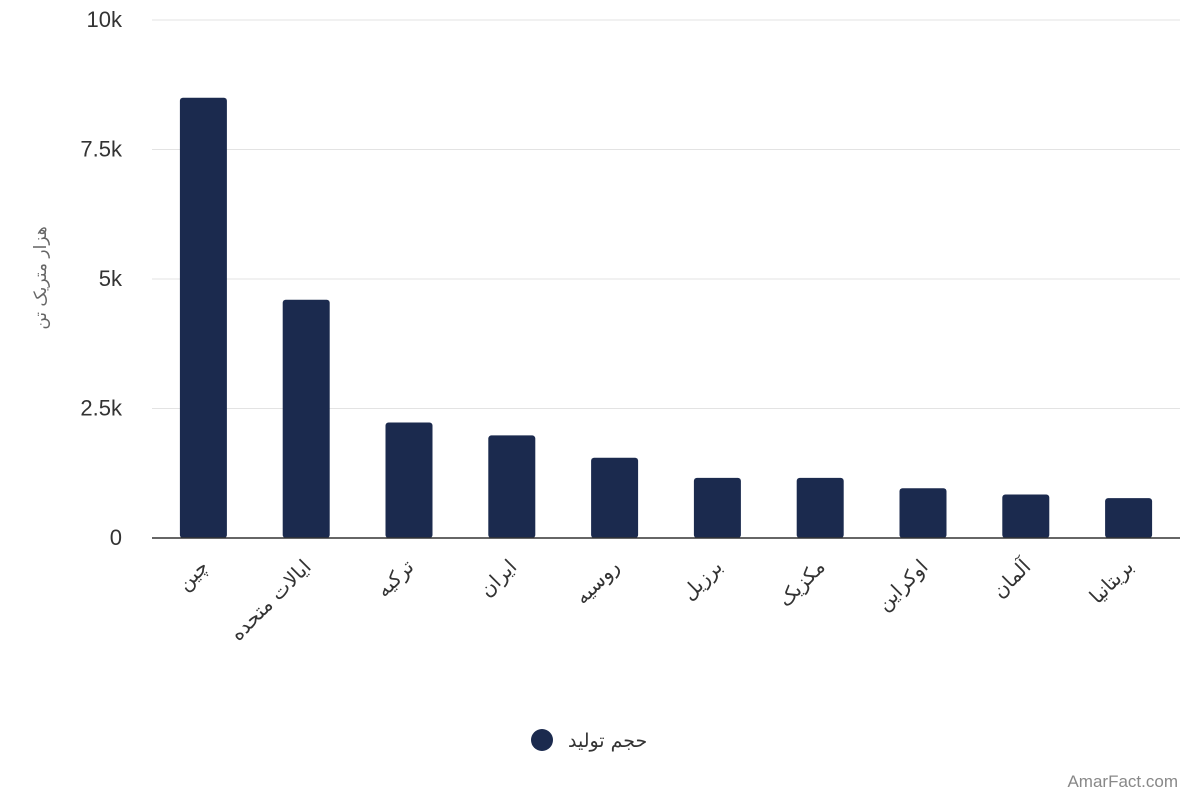  Describe the element at coordinates (1111, 582) in the screenshot. I see `x-tick-label: بریتانیا` at that location.